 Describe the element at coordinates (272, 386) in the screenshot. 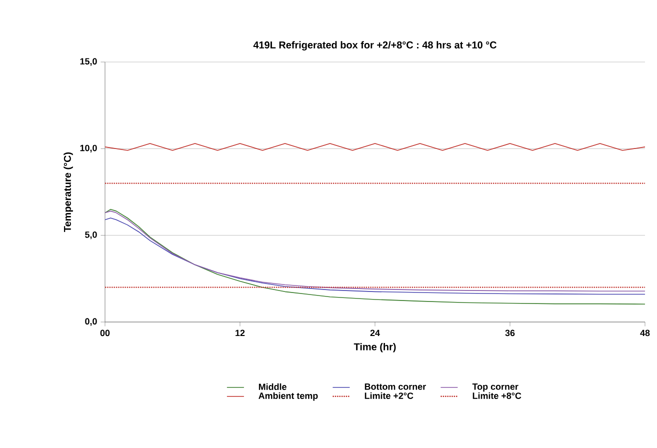

I see `legend-label: Middle` at that location.